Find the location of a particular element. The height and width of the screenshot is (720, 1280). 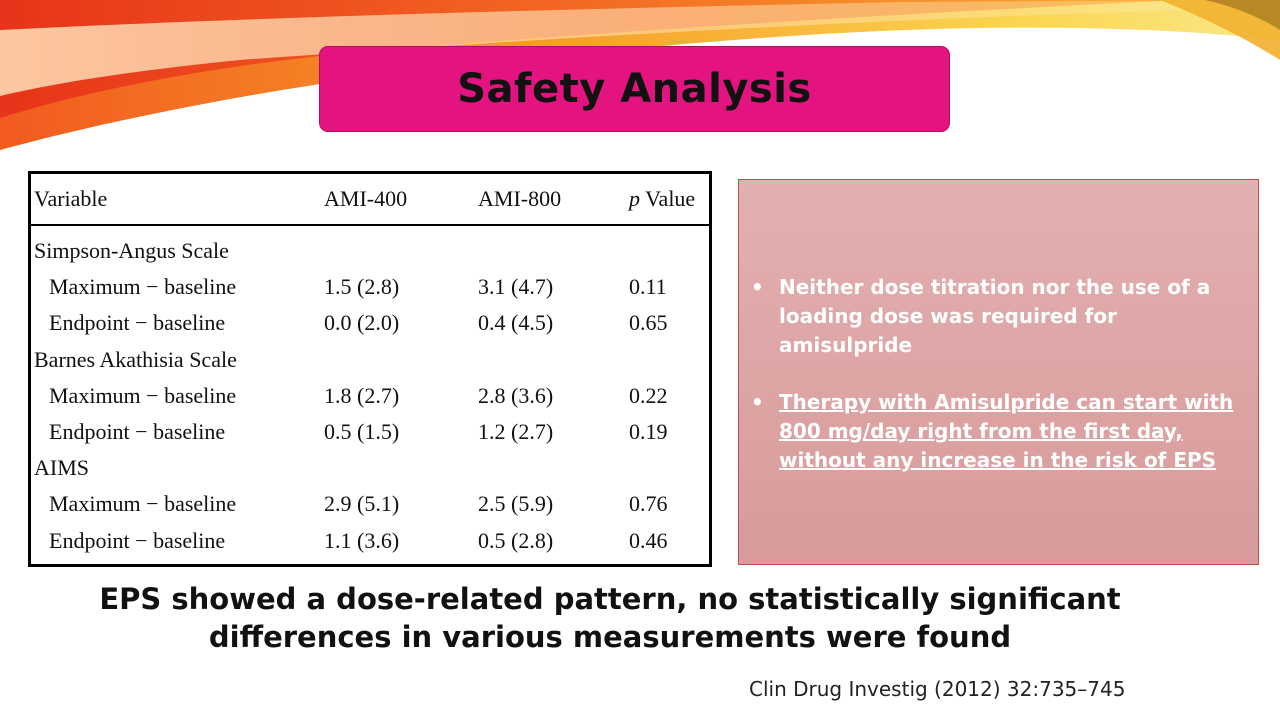

cell-ami-800: 0.4 (4.5) is located at coordinates (516, 323).